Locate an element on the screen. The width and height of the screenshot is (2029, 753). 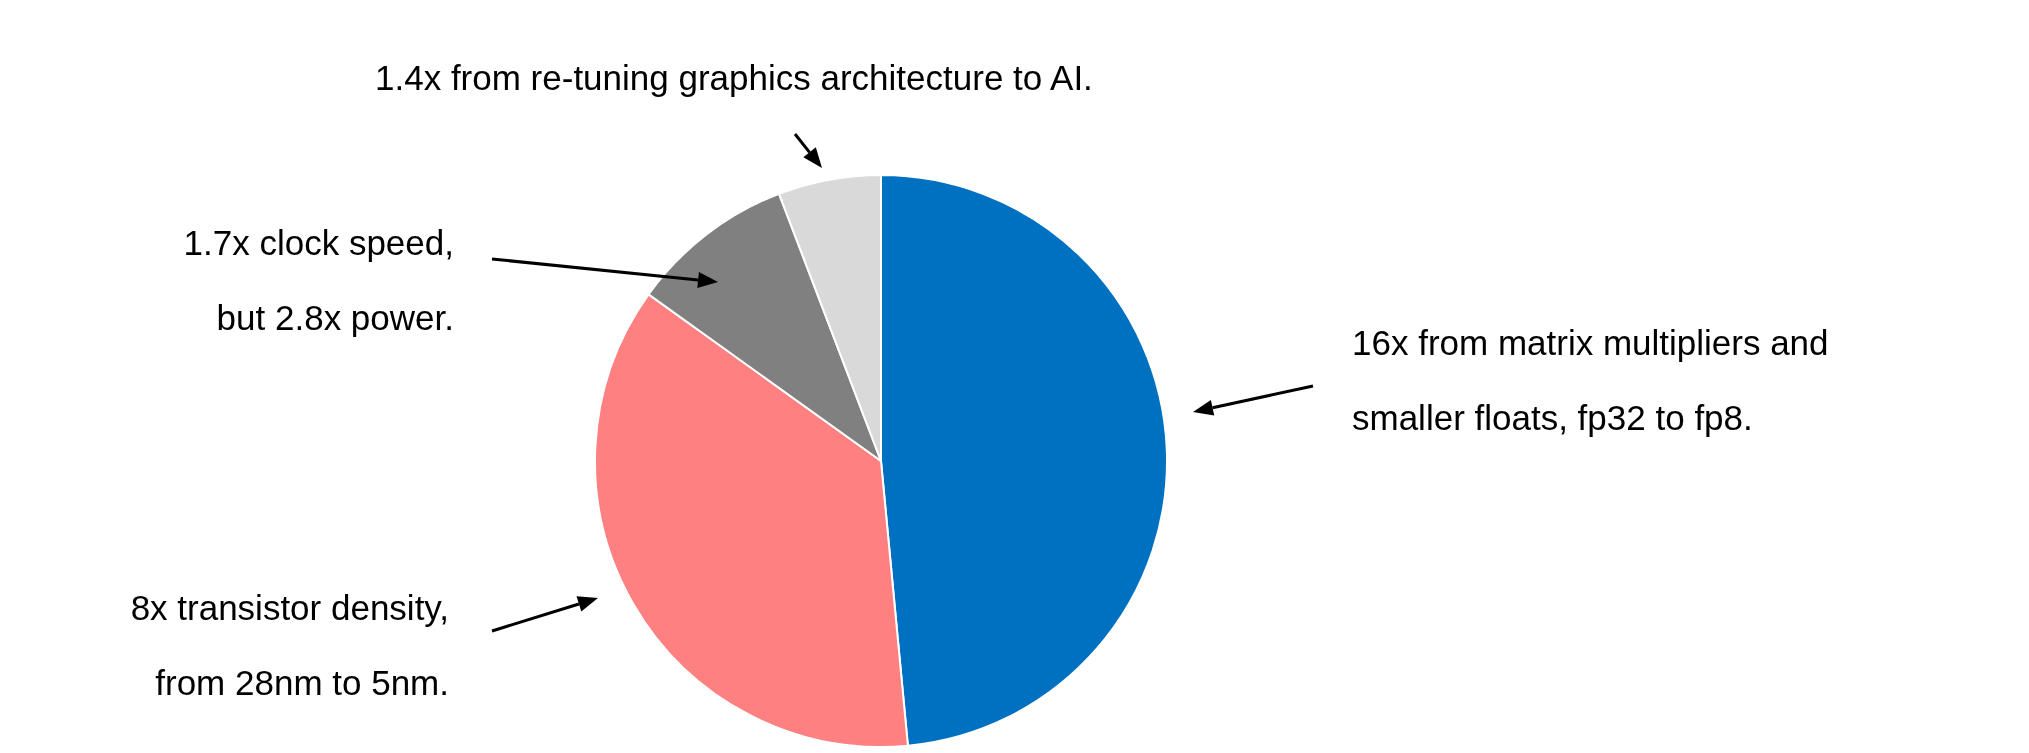
slice-label: 1.4x from re-tuning graphics architecture to AI. is located at coordinates (734, 78).